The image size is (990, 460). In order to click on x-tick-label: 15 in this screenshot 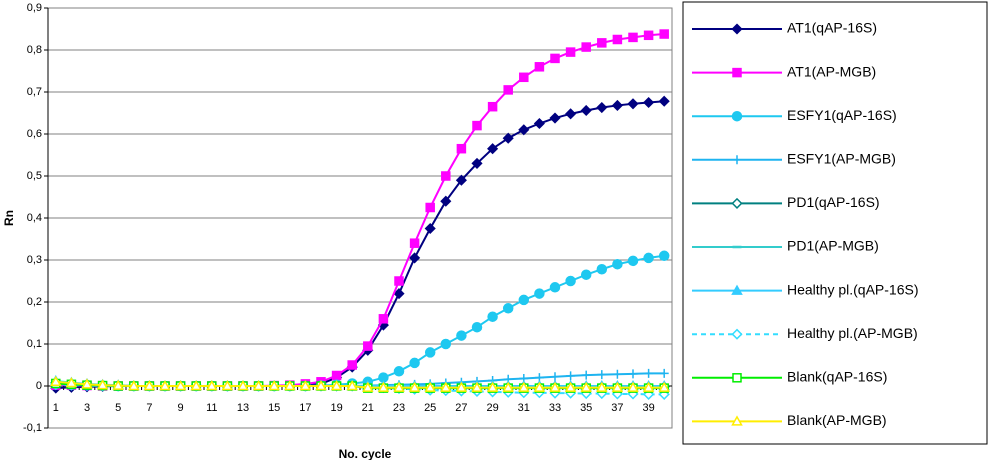, I will do `click(274, 408)`.